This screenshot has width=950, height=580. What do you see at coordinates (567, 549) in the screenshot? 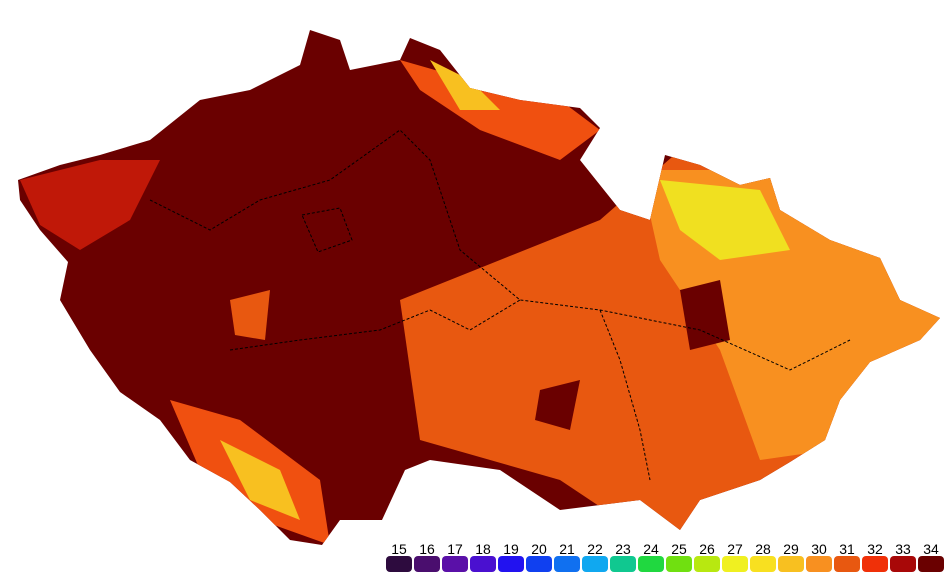
I see `legend-label: 21` at bounding box center [567, 549].